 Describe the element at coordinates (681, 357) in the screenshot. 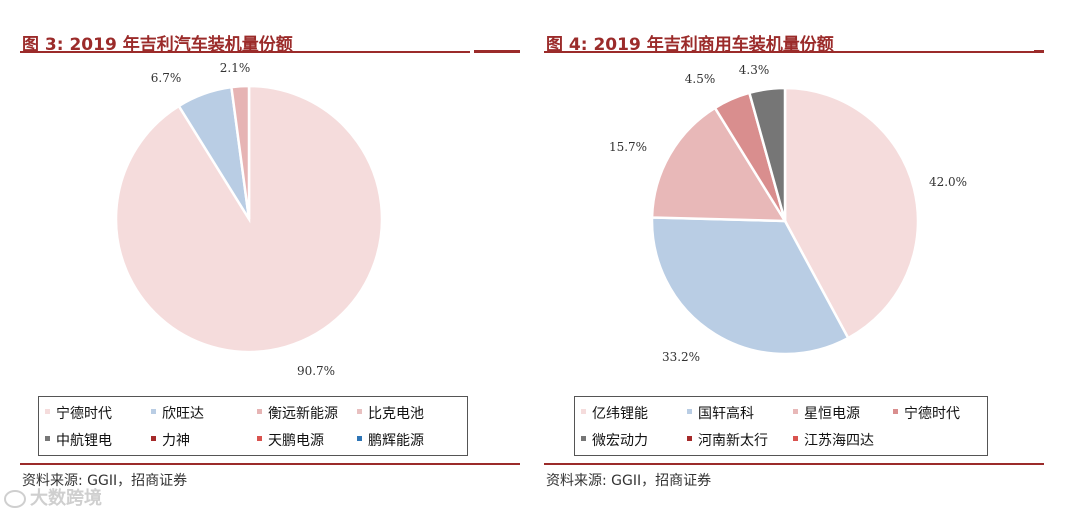

I see `data-label-1: 33.2%` at that location.